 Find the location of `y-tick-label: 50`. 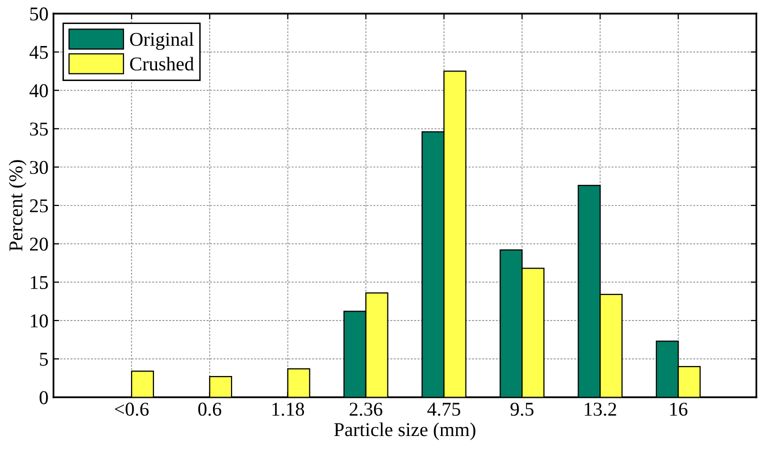

y-tick-label: 50 is located at coordinates (39, 14).